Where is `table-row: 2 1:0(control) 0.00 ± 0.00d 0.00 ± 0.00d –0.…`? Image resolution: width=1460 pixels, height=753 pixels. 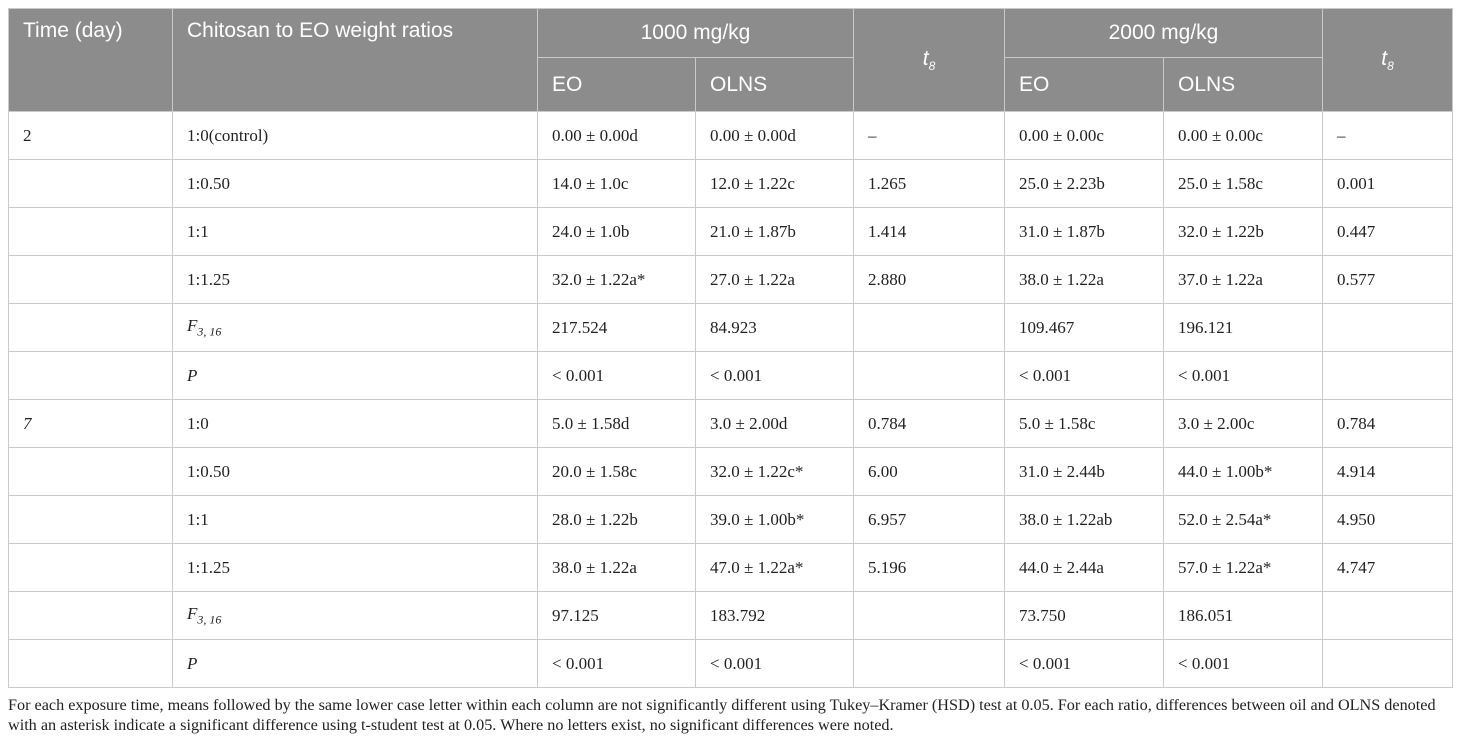 table-row: 2 1:0(control) 0.00 ± 0.00d 0.00 ± 0.00d –0.… is located at coordinates (730, 135).